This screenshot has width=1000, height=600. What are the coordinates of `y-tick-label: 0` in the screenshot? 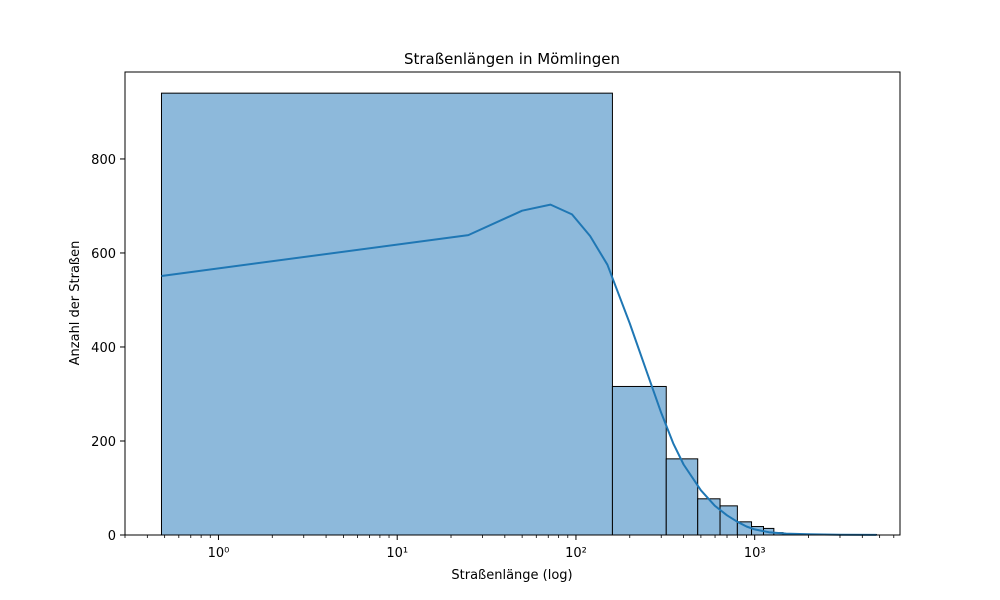 It's located at (112, 536).